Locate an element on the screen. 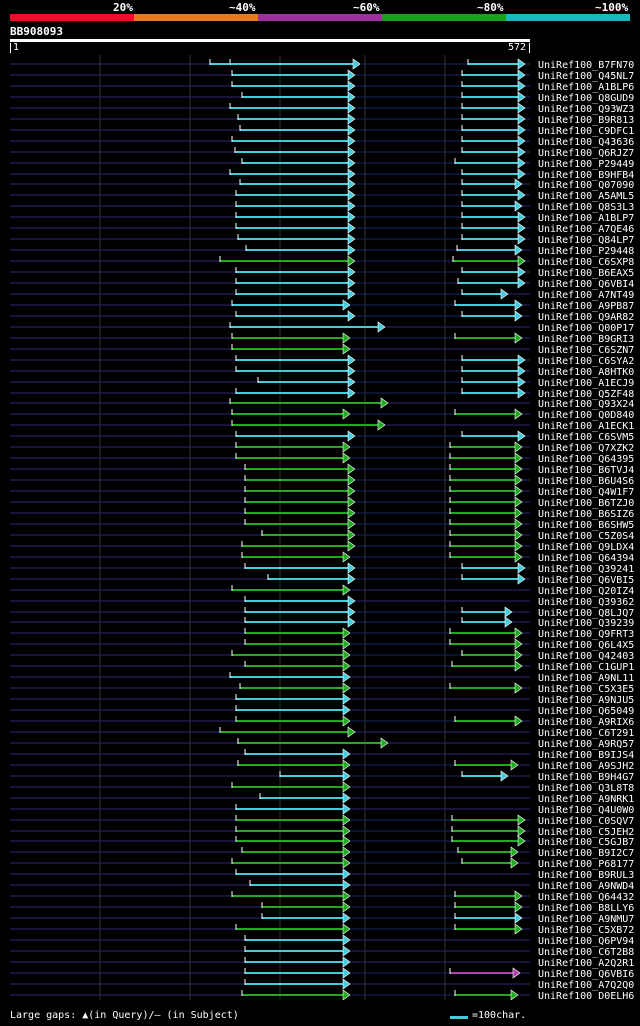  hit-row: UniRef100_A9NMU7 is located at coordinates (322, 918).